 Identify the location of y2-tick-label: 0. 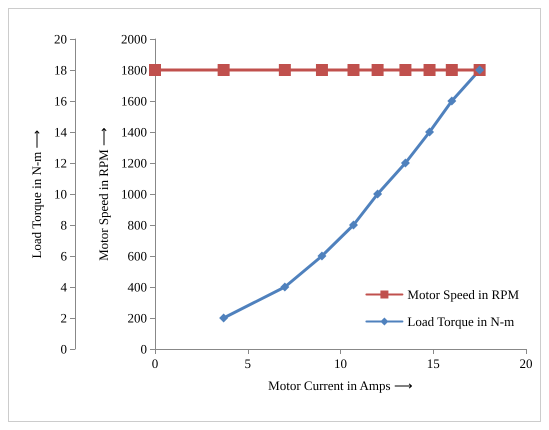
(63, 349).